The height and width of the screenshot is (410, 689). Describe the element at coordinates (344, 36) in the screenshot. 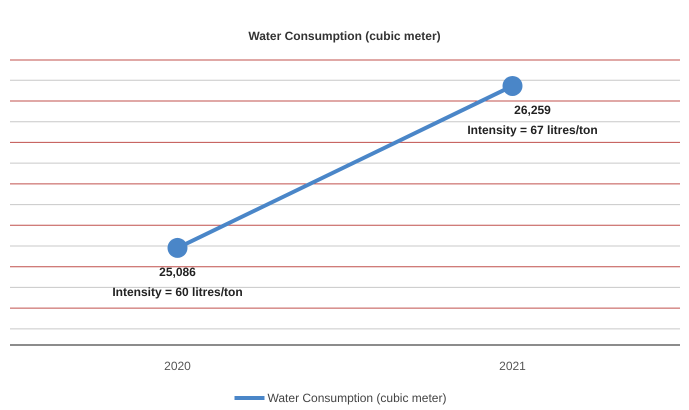

I see `chart-title: Water Consumption (cubic meter)` at that location.